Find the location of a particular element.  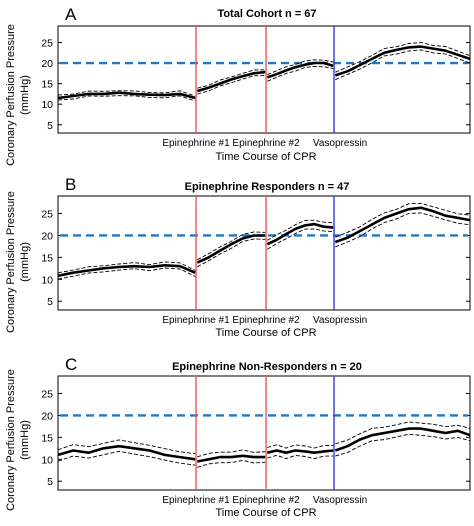

panel-c-xlabel: Time Course of CPR is located at coordinates (265, 513).